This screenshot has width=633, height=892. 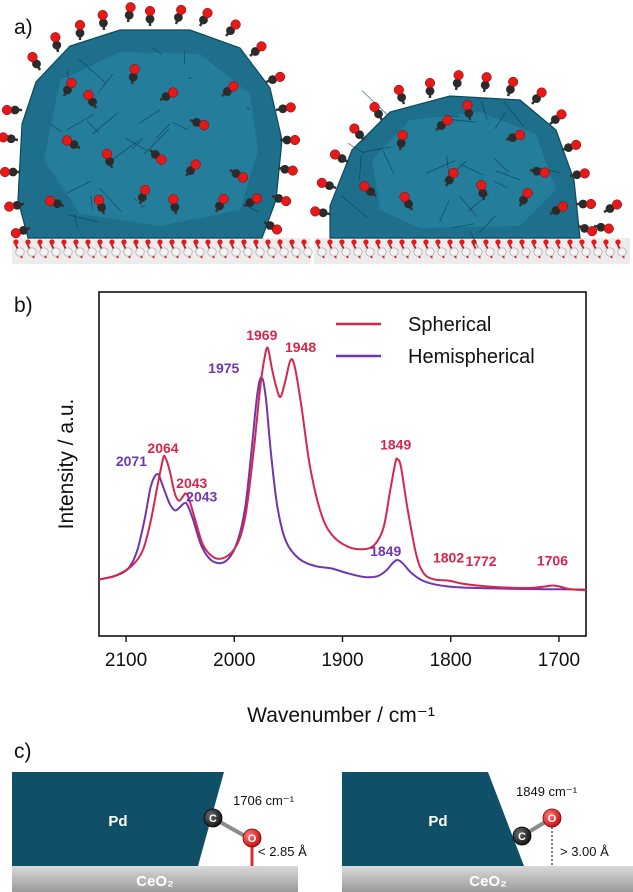 What do you see at coordinates (261, 335) in the screenshot?
I see `peak-label-spherical-1969: 1969` at bounding box center [261, 335].